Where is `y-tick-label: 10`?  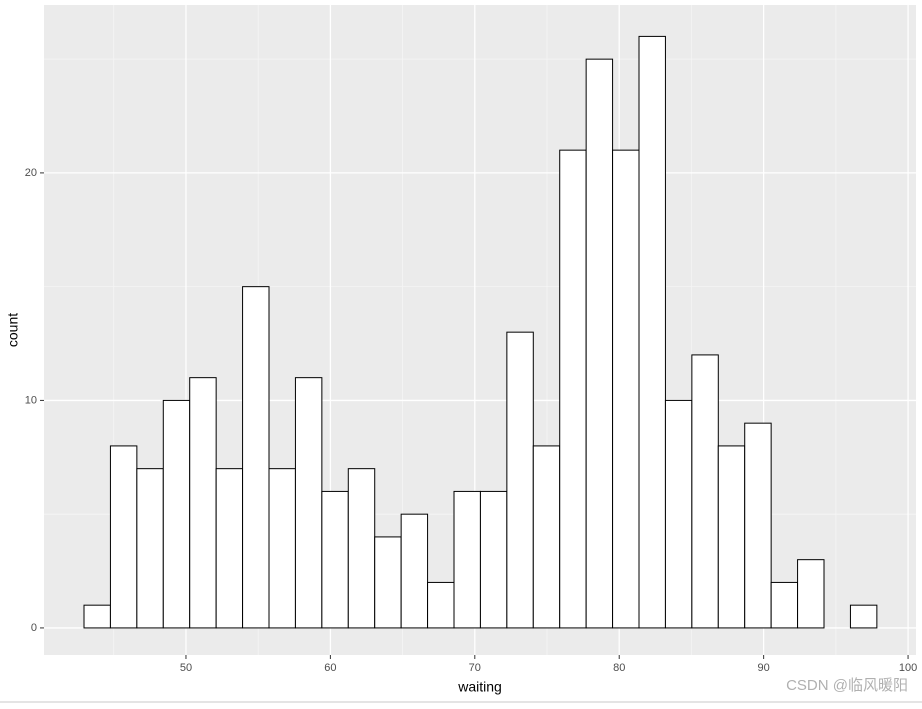 y-tick-label: 10 is located at coordinates (31, 400).